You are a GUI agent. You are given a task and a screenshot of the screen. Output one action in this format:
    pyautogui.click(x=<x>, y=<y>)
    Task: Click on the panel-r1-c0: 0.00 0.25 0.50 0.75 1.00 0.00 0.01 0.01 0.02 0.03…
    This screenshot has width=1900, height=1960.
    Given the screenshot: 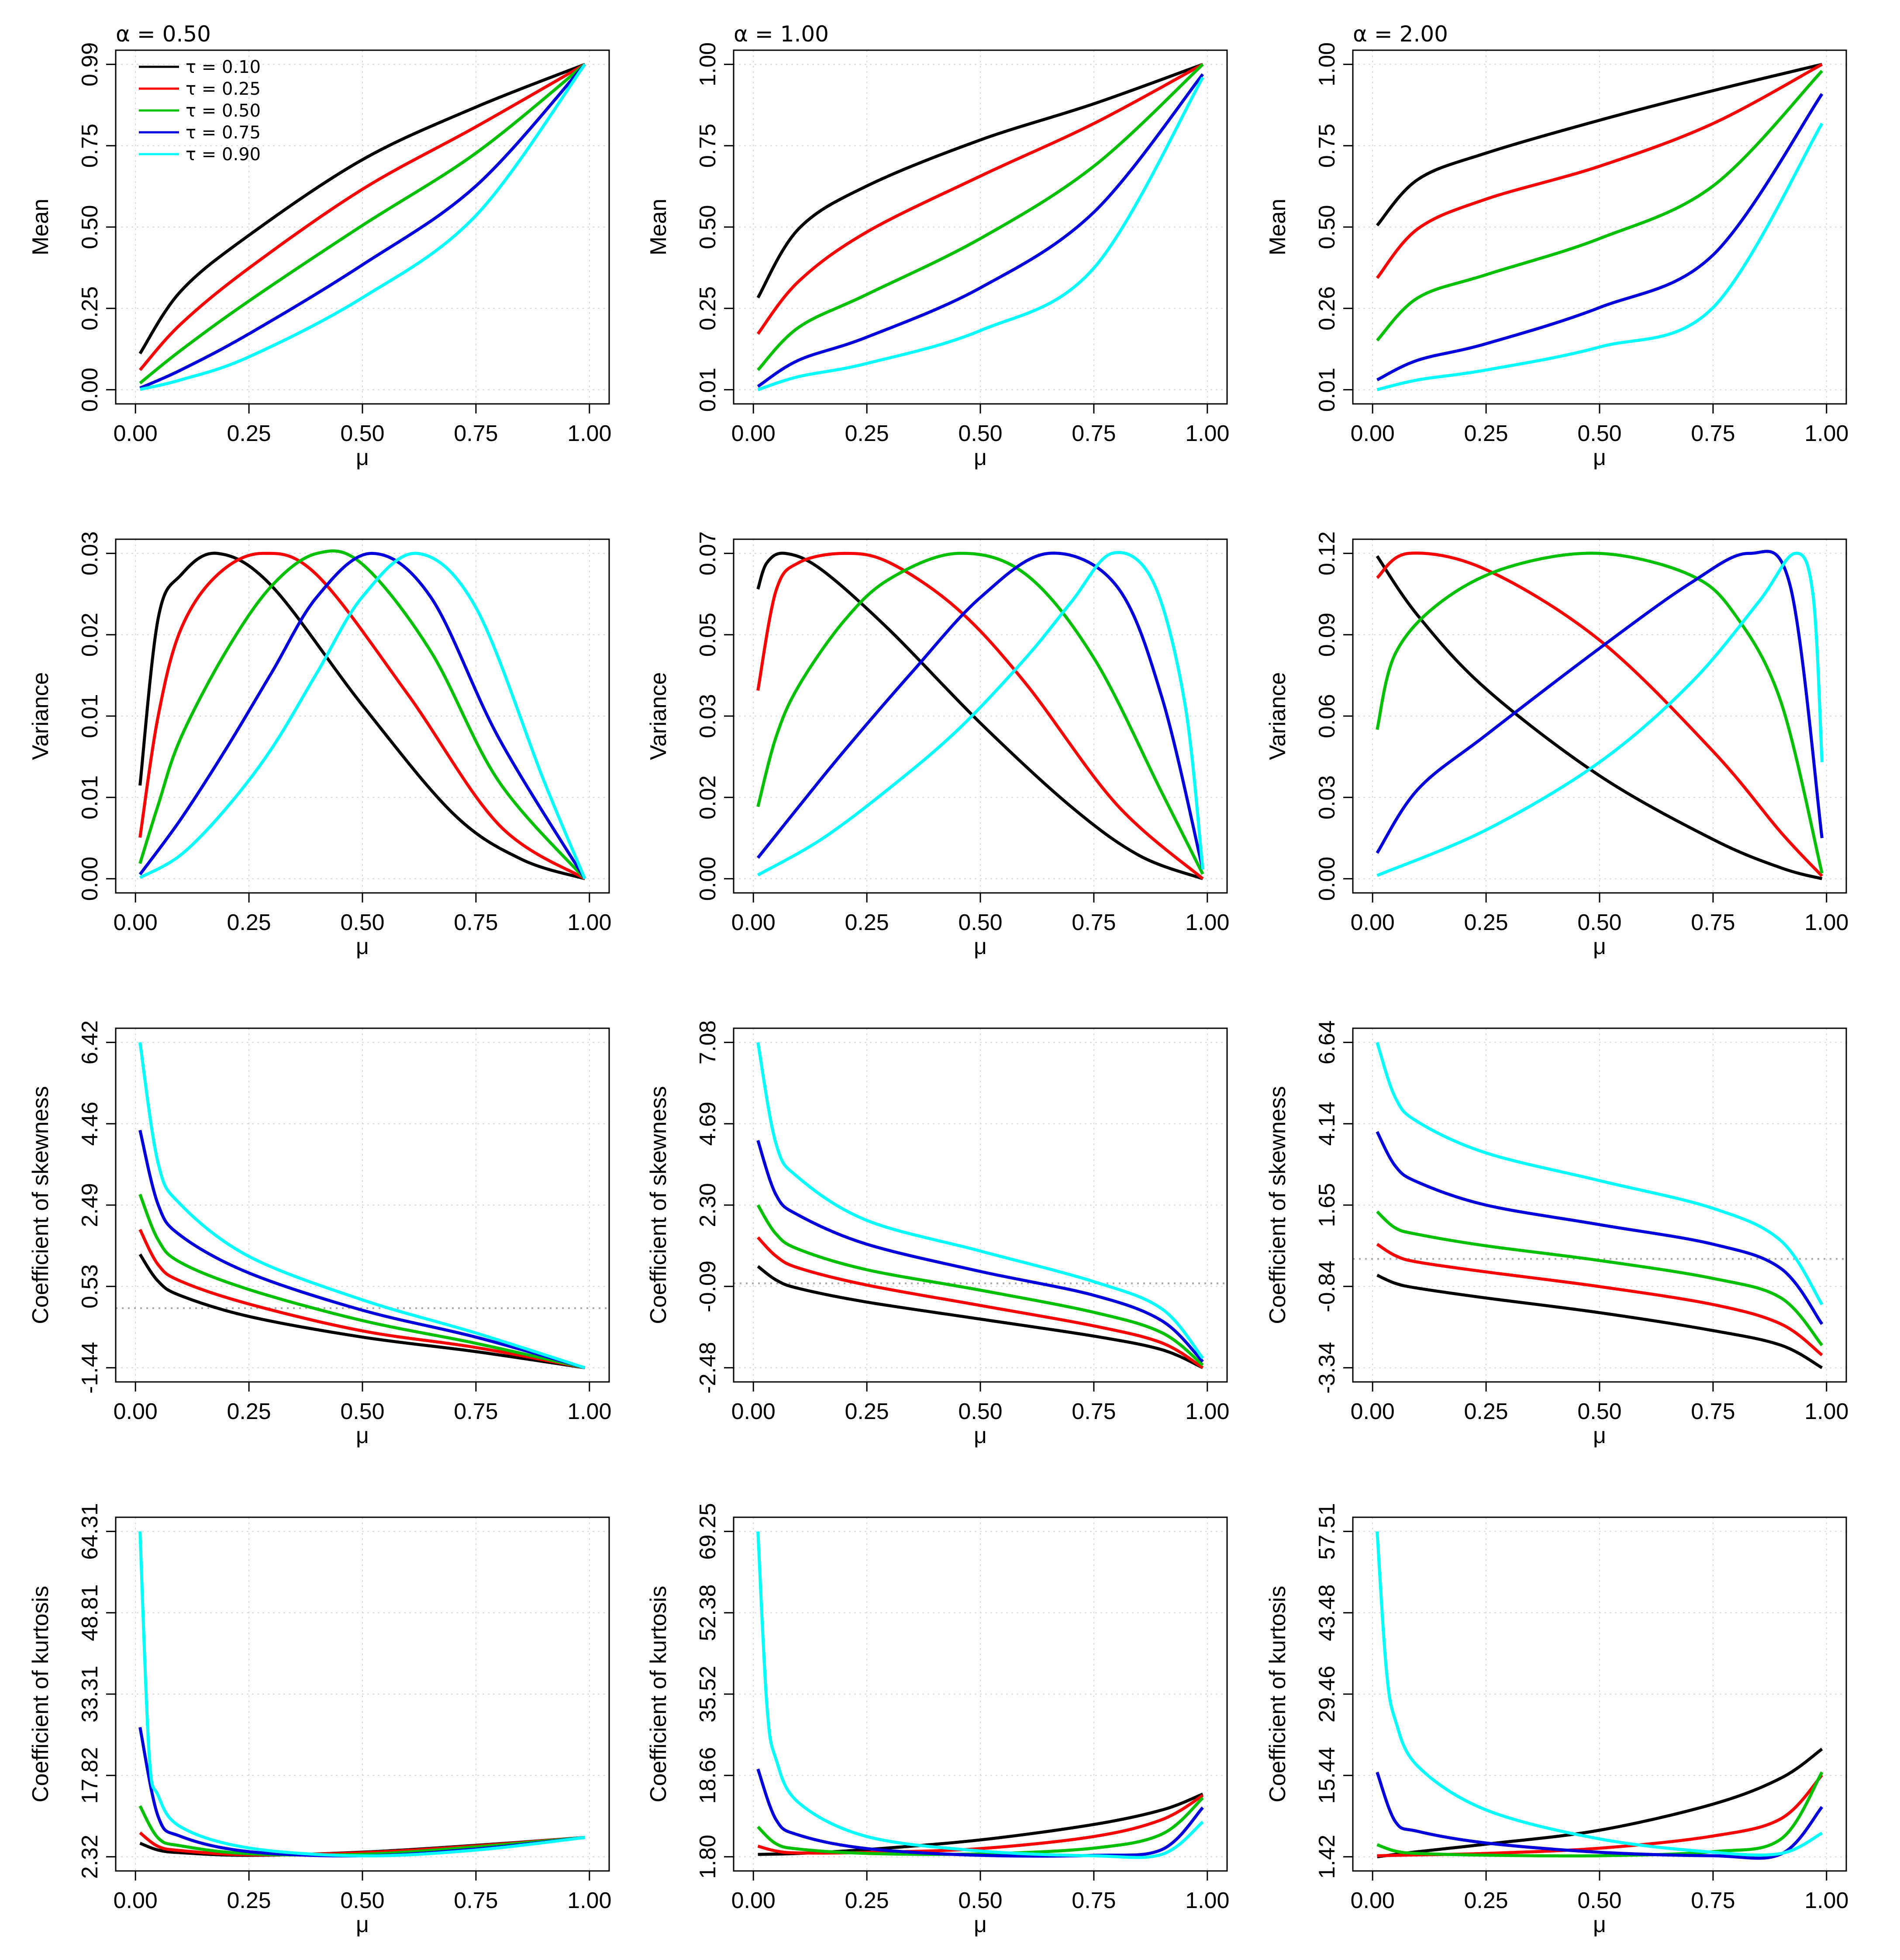 What is the action you would take?
    pyautogui.click(x=319, y=745)
    